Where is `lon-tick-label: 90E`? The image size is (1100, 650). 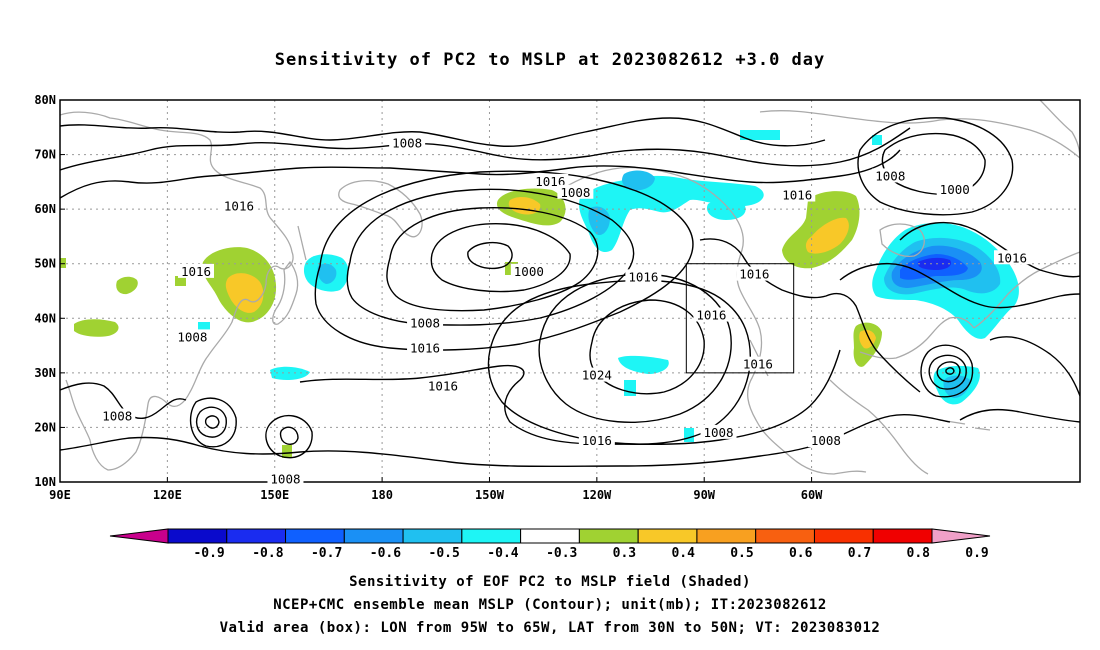 lon-tick-label: 90E is located at coordinates (60, 495).